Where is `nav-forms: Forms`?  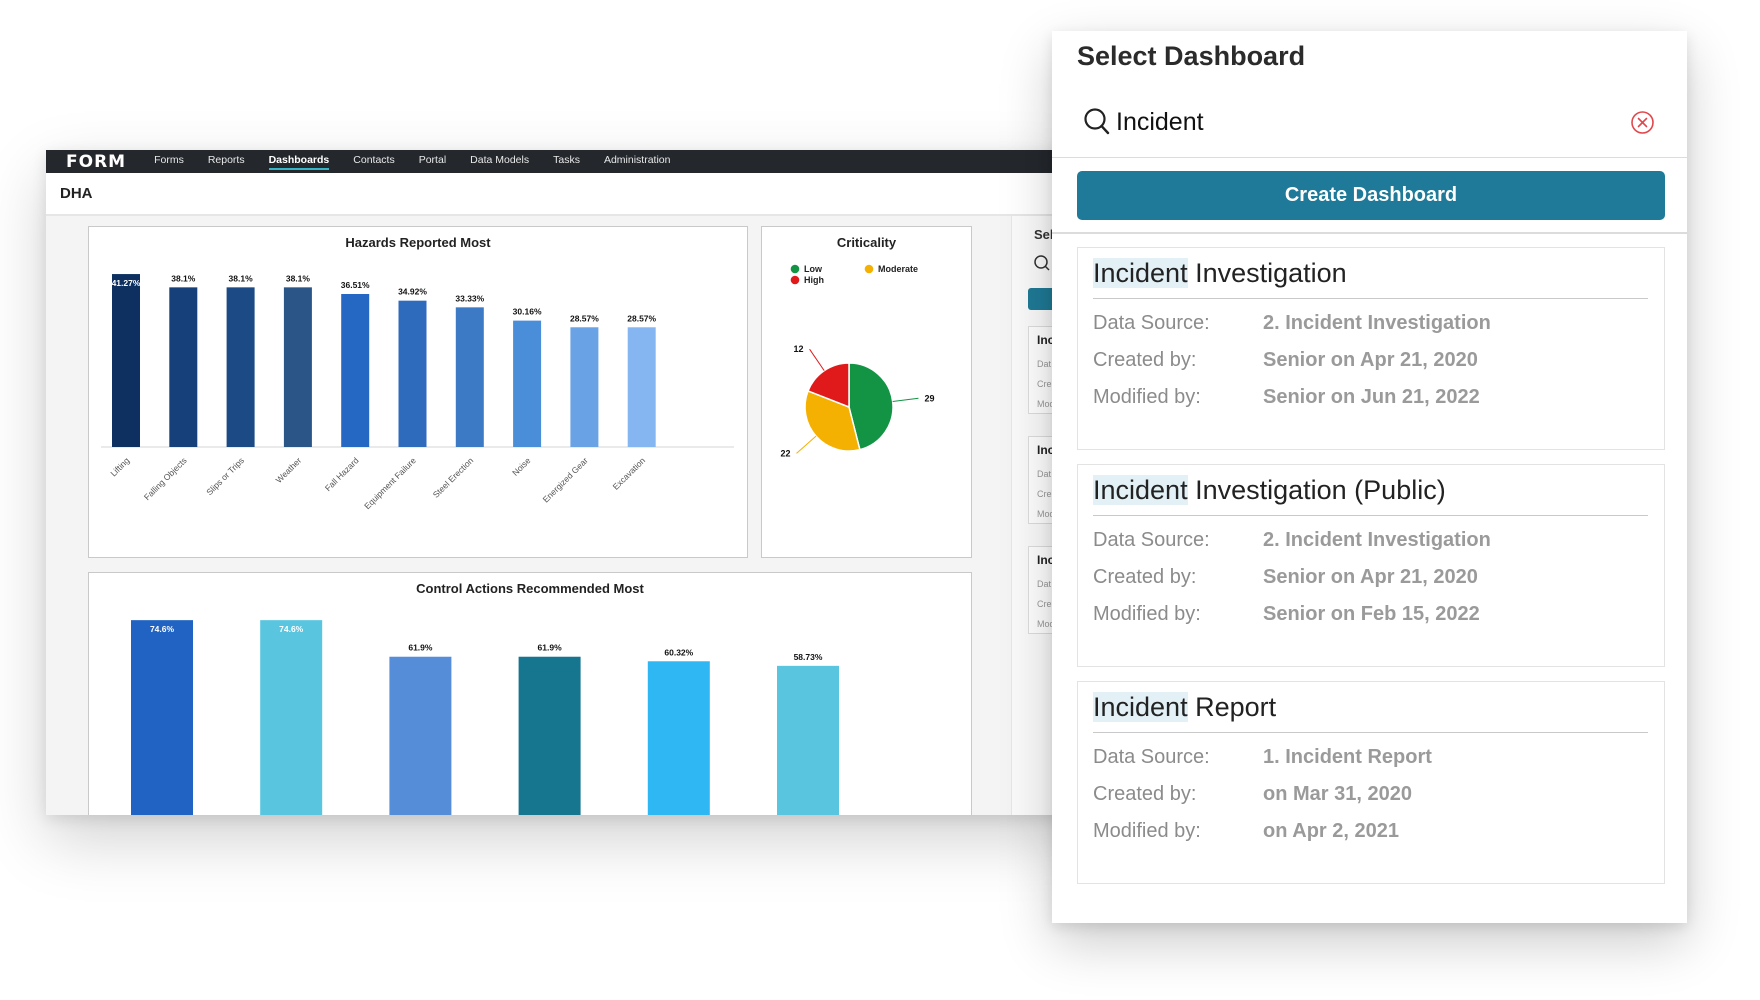 nav-forms: Forms is located at coordinates (169, 159).